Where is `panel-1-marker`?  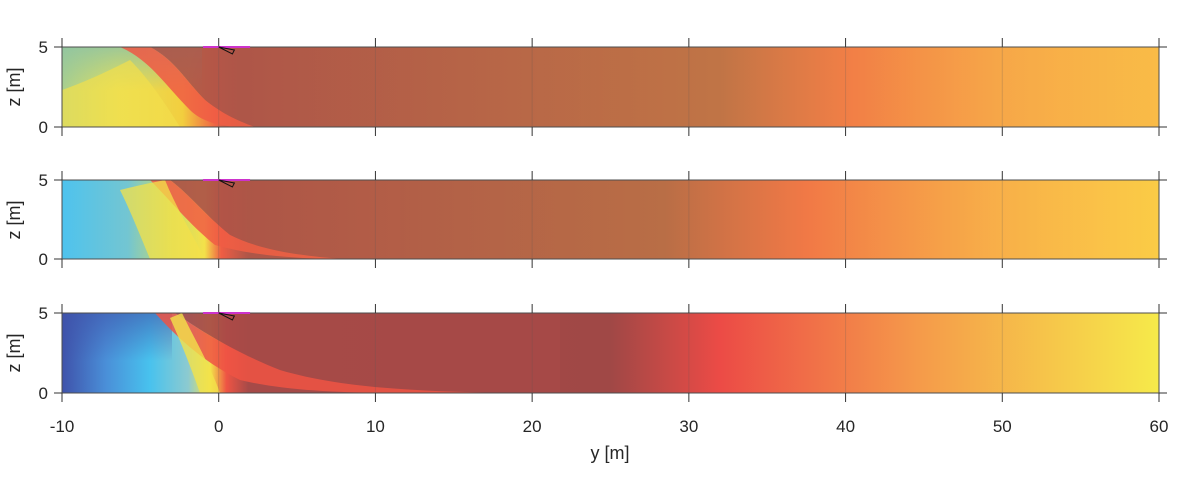
panel-1-marker is located at coordinates (227, 50).